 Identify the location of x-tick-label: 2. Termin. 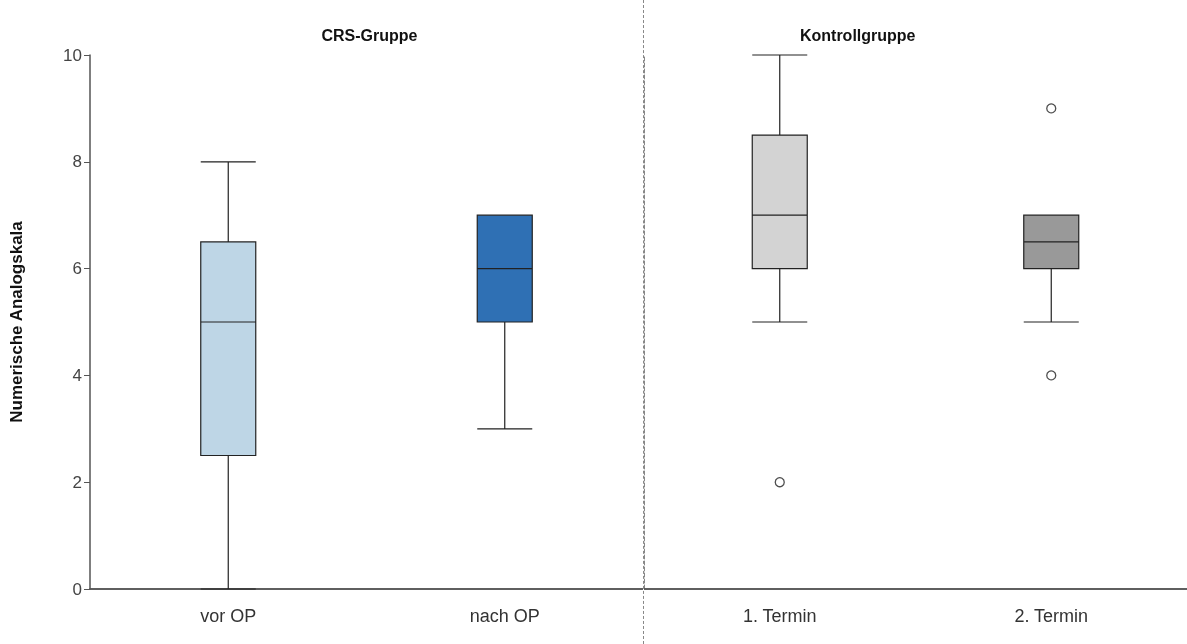
(1051, 616).